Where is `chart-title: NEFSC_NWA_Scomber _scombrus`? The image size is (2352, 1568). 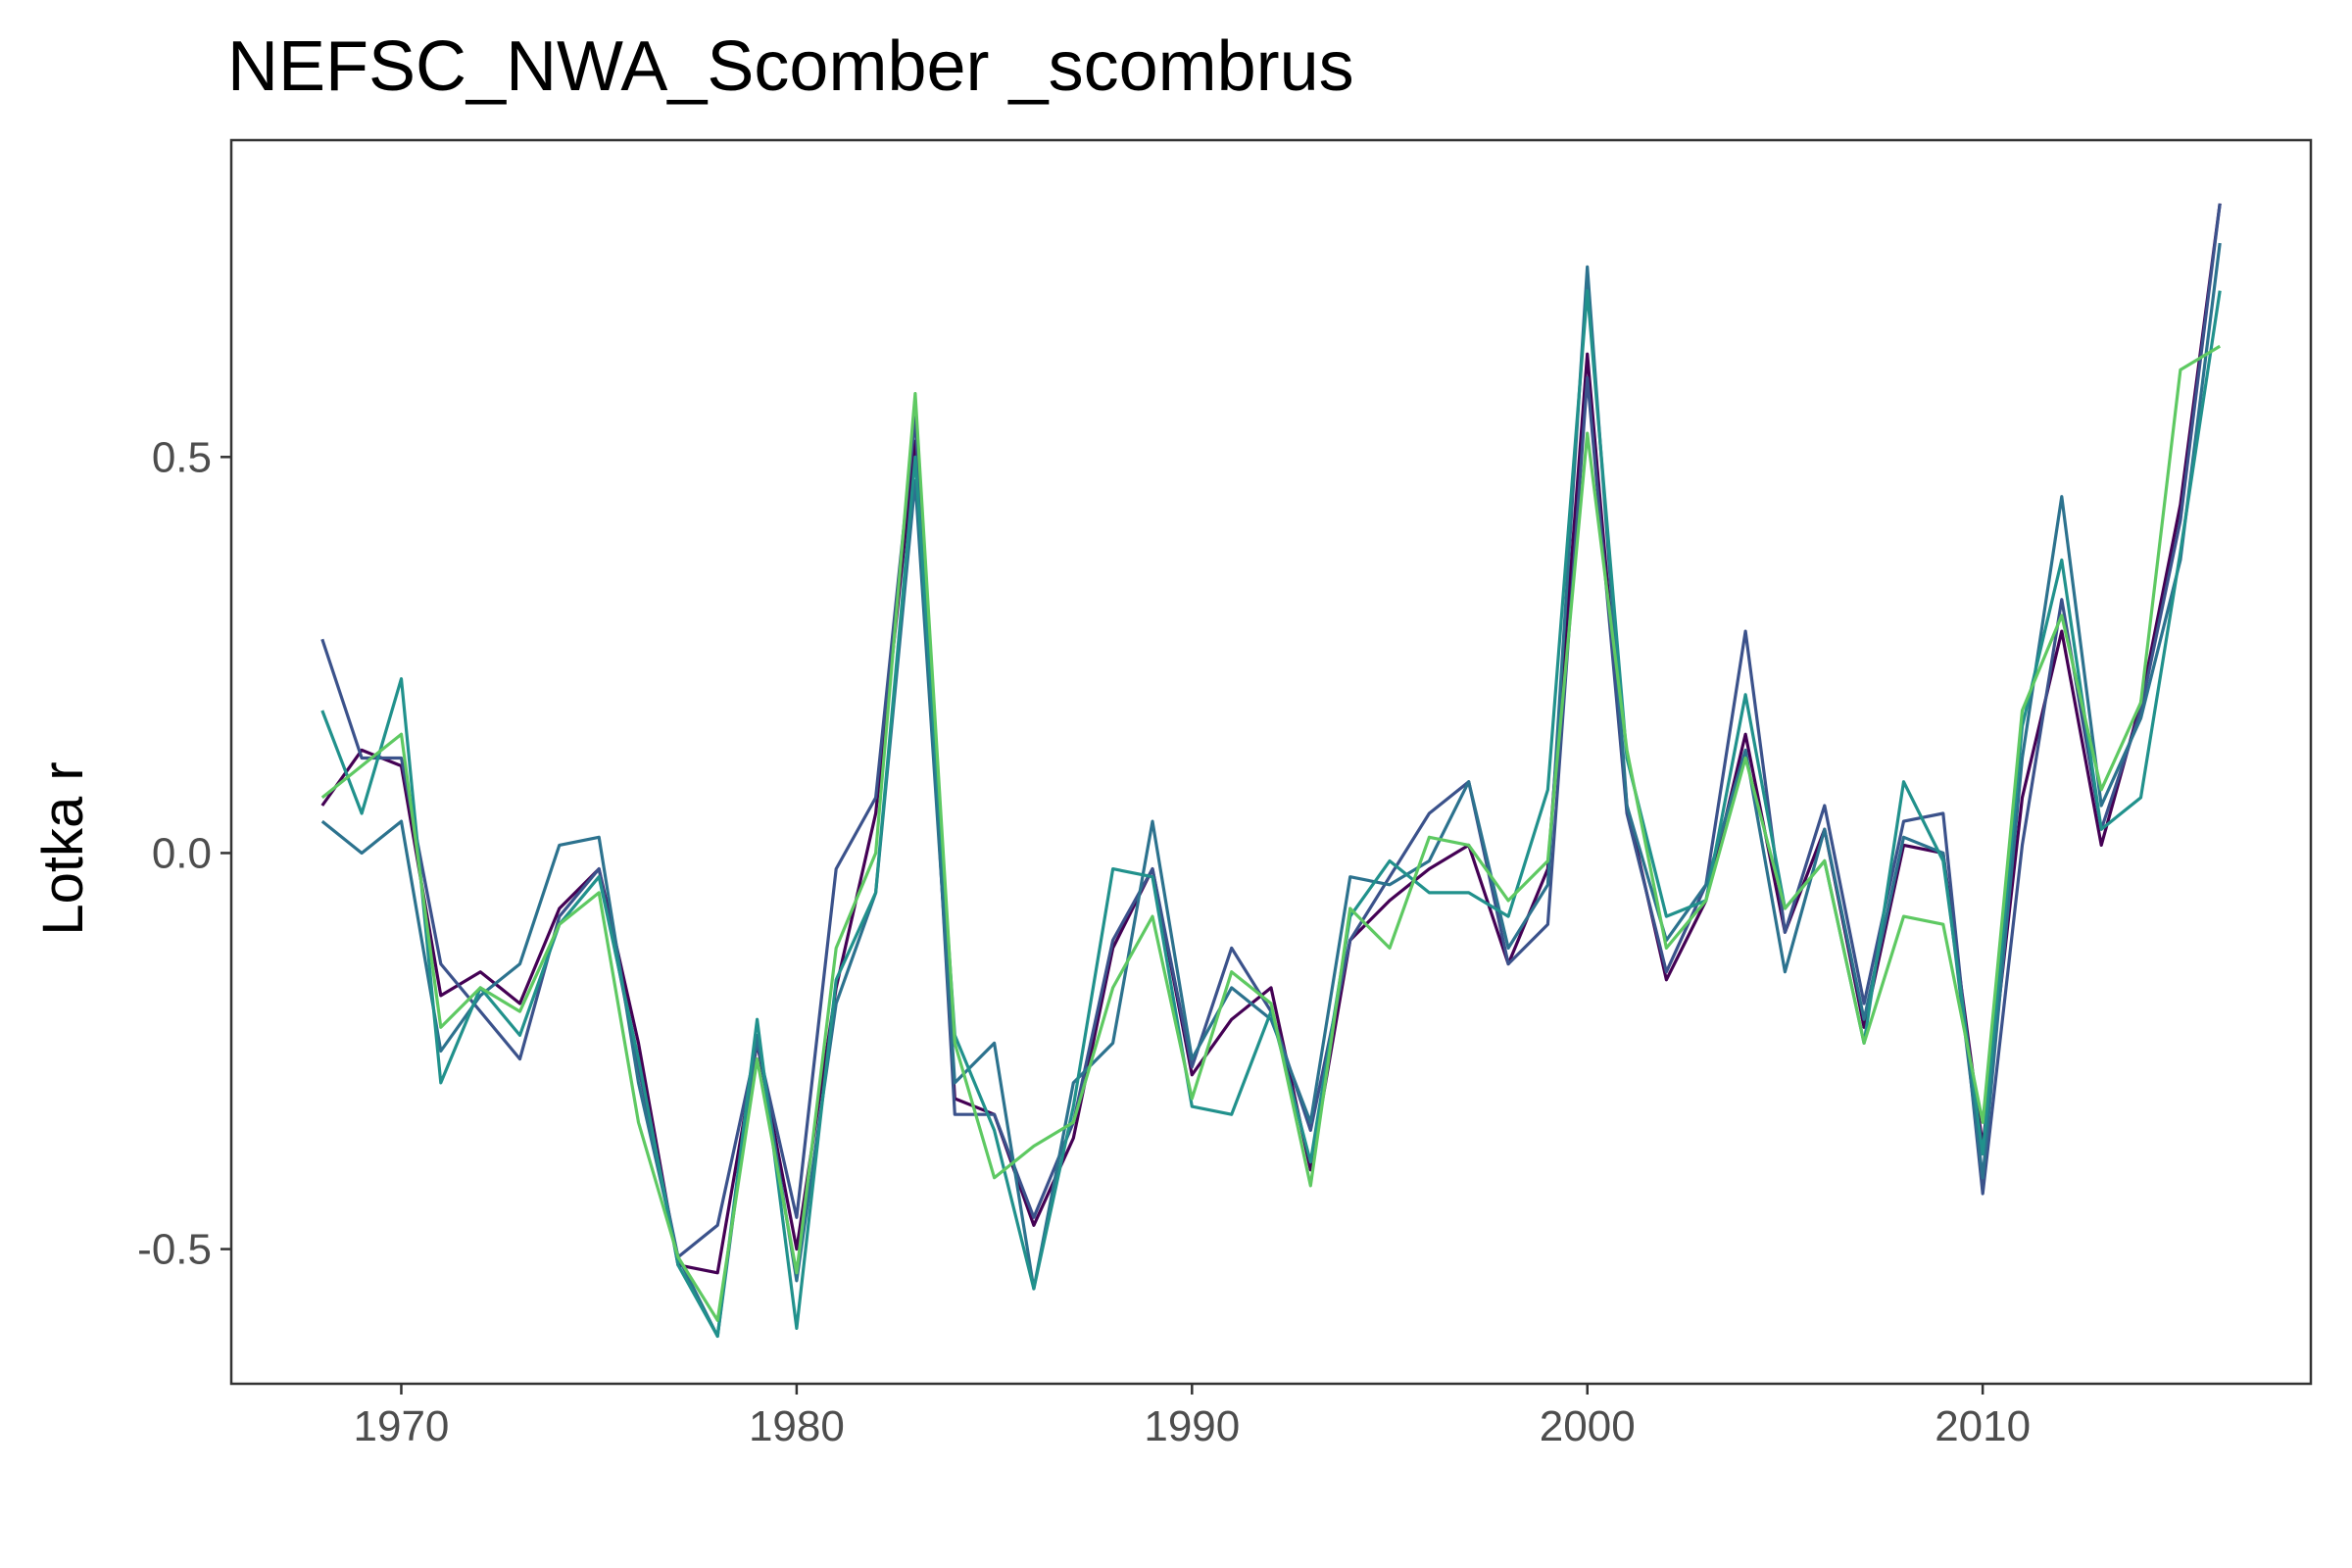
chart-title: NEFSC_NWA_Scomber _scombrus is located at coordinates (790, 66).